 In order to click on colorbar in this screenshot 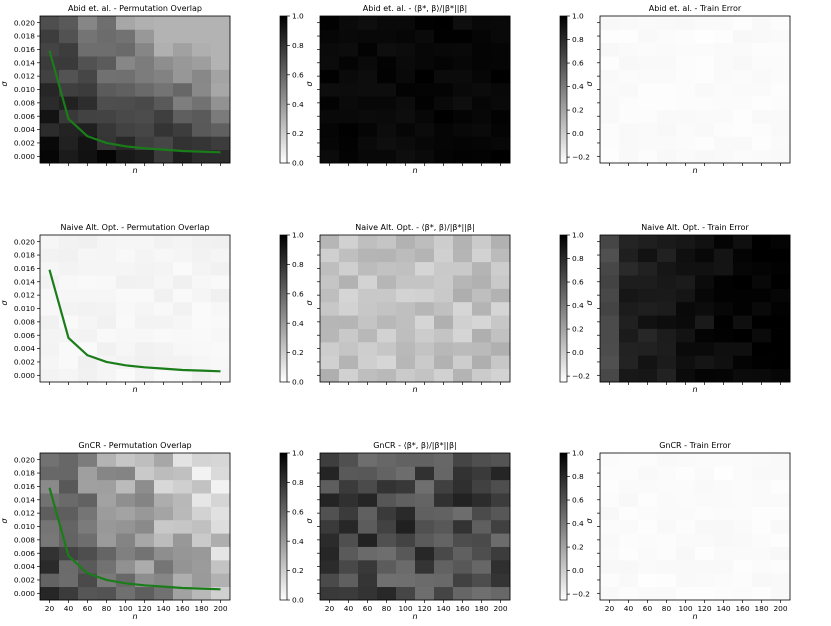, I will do `click(283, 526)`.